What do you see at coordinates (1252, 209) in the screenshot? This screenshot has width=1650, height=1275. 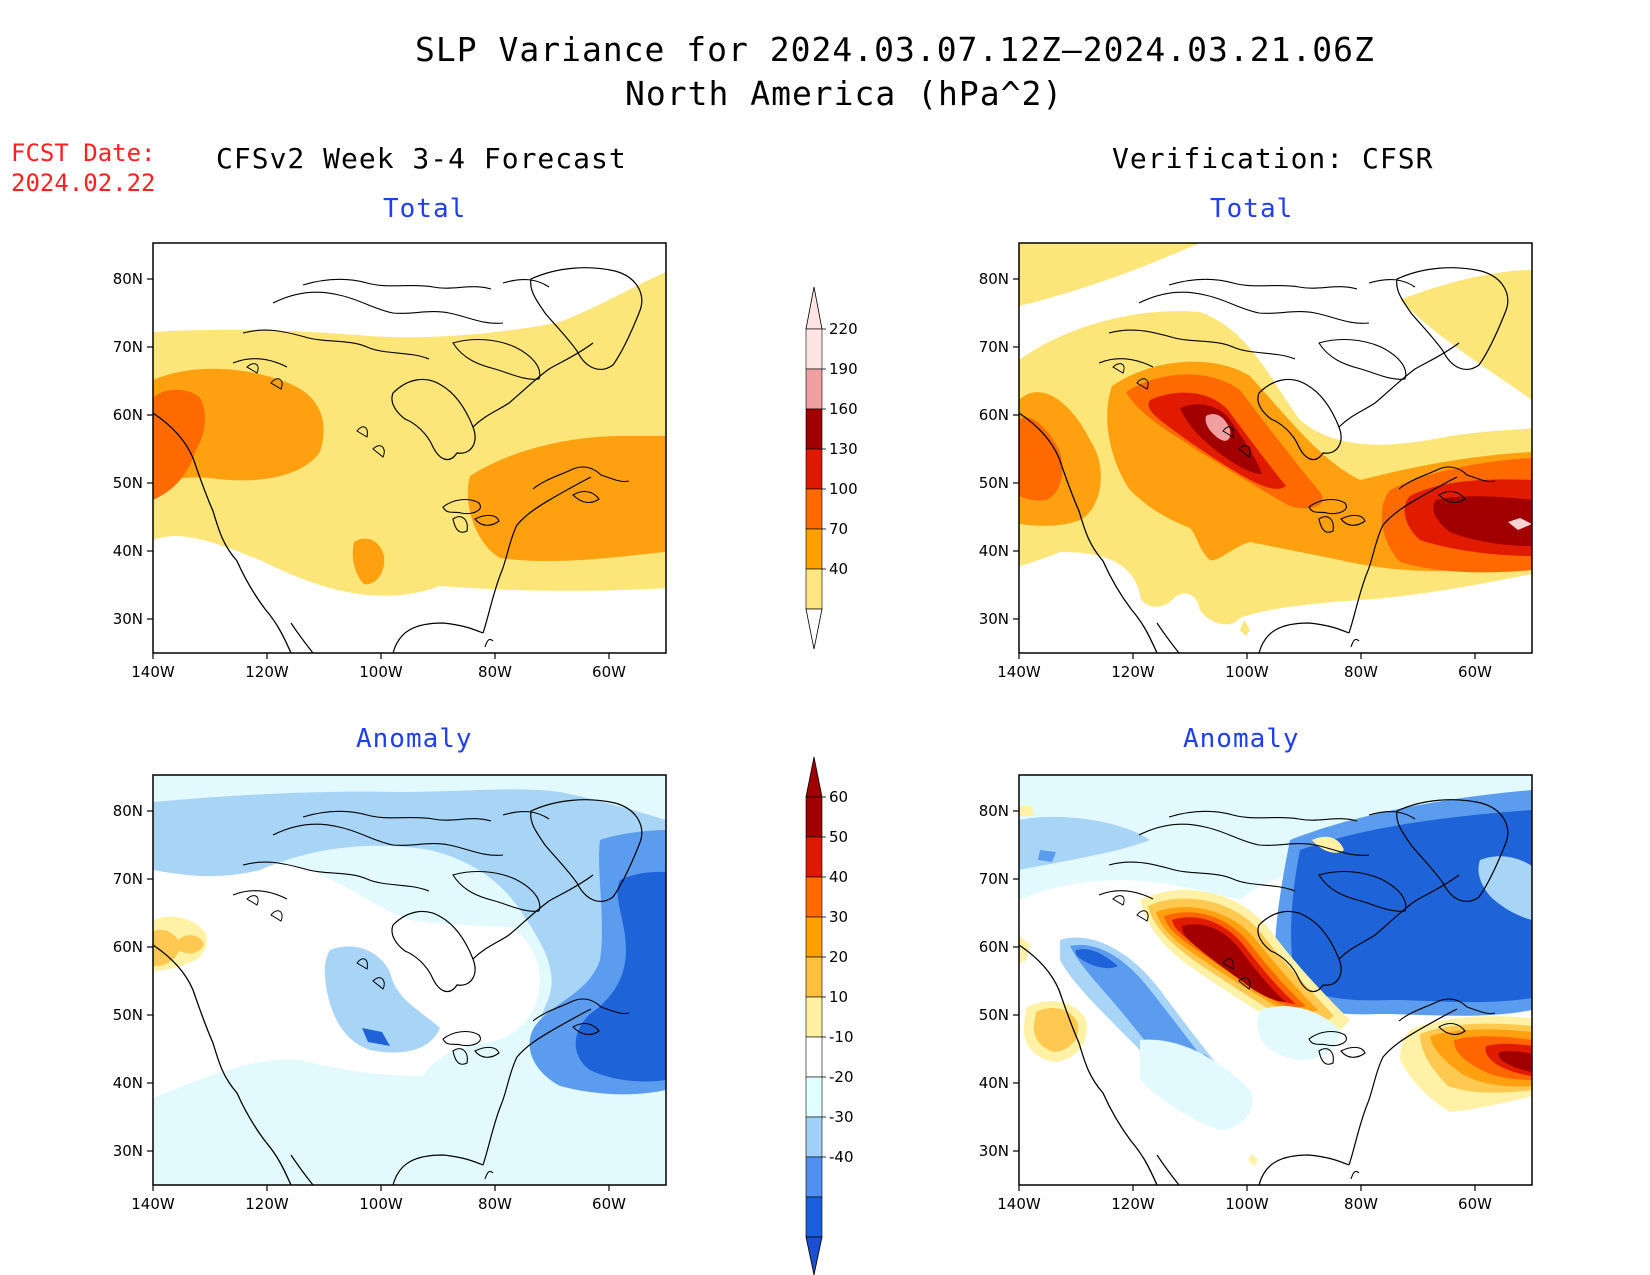 I see `verification-total-subtitle: Total` at bounding box center [1252, 209].